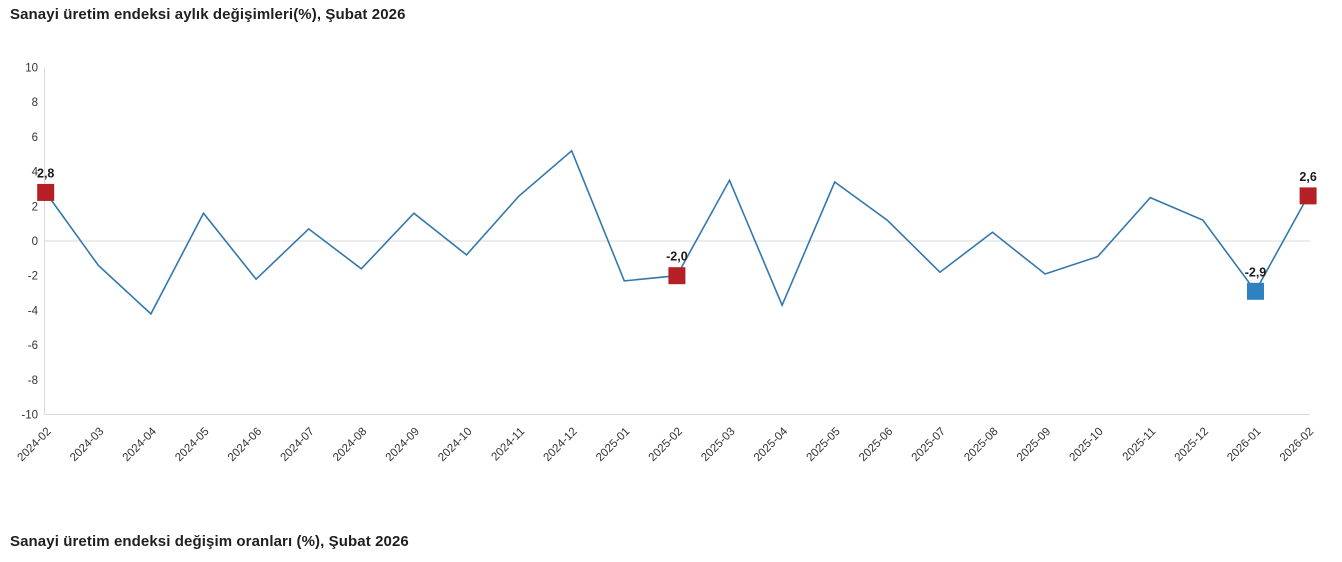  What do you see at coordinates (34, 445) in the screenshot?
I see `x-axis-tick-label: 2024-02` at bounding box center [34, 445].